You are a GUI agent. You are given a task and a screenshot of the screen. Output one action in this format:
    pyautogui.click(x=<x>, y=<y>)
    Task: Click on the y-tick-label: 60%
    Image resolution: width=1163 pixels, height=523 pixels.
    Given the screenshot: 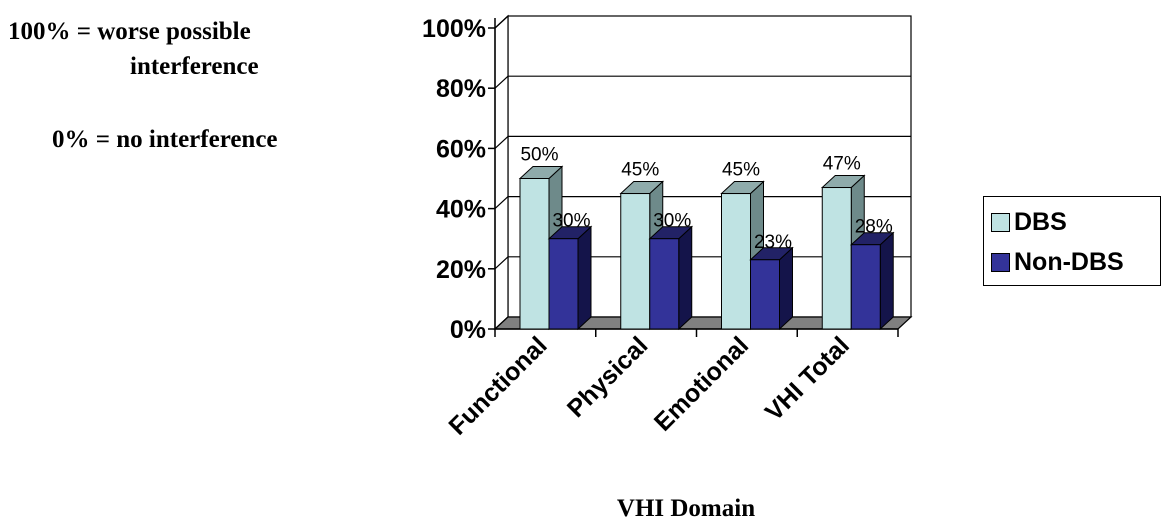 What is the action you would take?
    pyautogui.click(x=461, y=149)
    